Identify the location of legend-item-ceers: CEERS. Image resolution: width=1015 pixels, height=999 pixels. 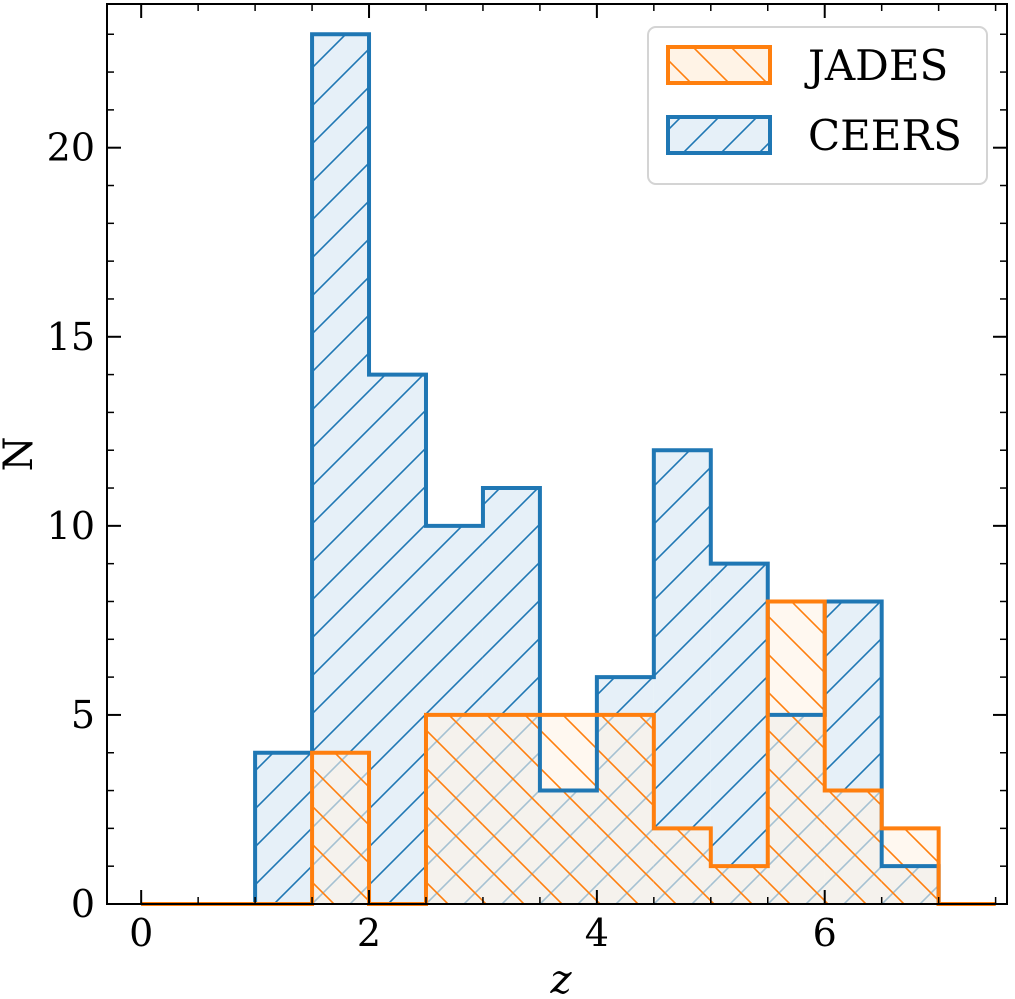
(814, 135).